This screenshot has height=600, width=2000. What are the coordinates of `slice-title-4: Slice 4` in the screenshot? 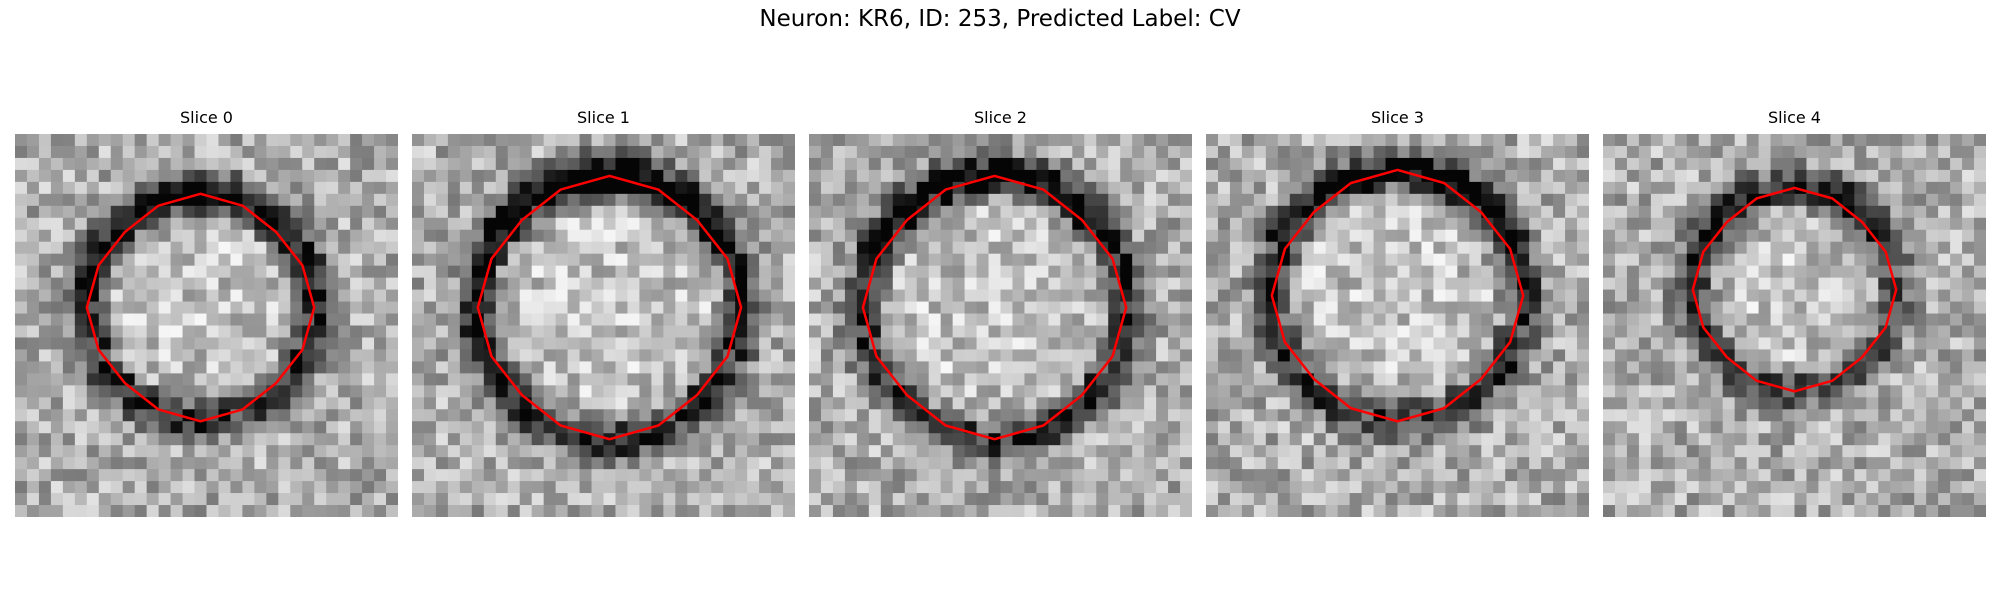 It's located at (1794, 117).